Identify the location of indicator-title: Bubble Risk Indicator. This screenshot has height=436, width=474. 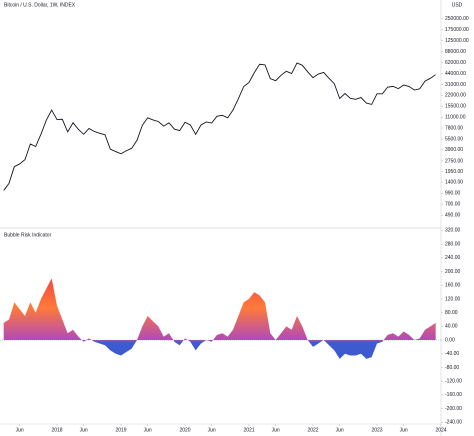
(28, 235).